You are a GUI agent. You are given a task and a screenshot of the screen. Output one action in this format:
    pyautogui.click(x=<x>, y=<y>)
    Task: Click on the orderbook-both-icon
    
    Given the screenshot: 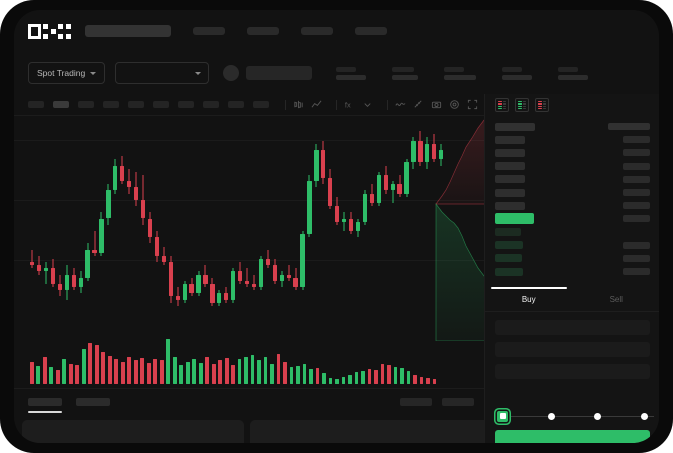 What is the action you would take?
    pyautogui.click(x=502, y=105)
    